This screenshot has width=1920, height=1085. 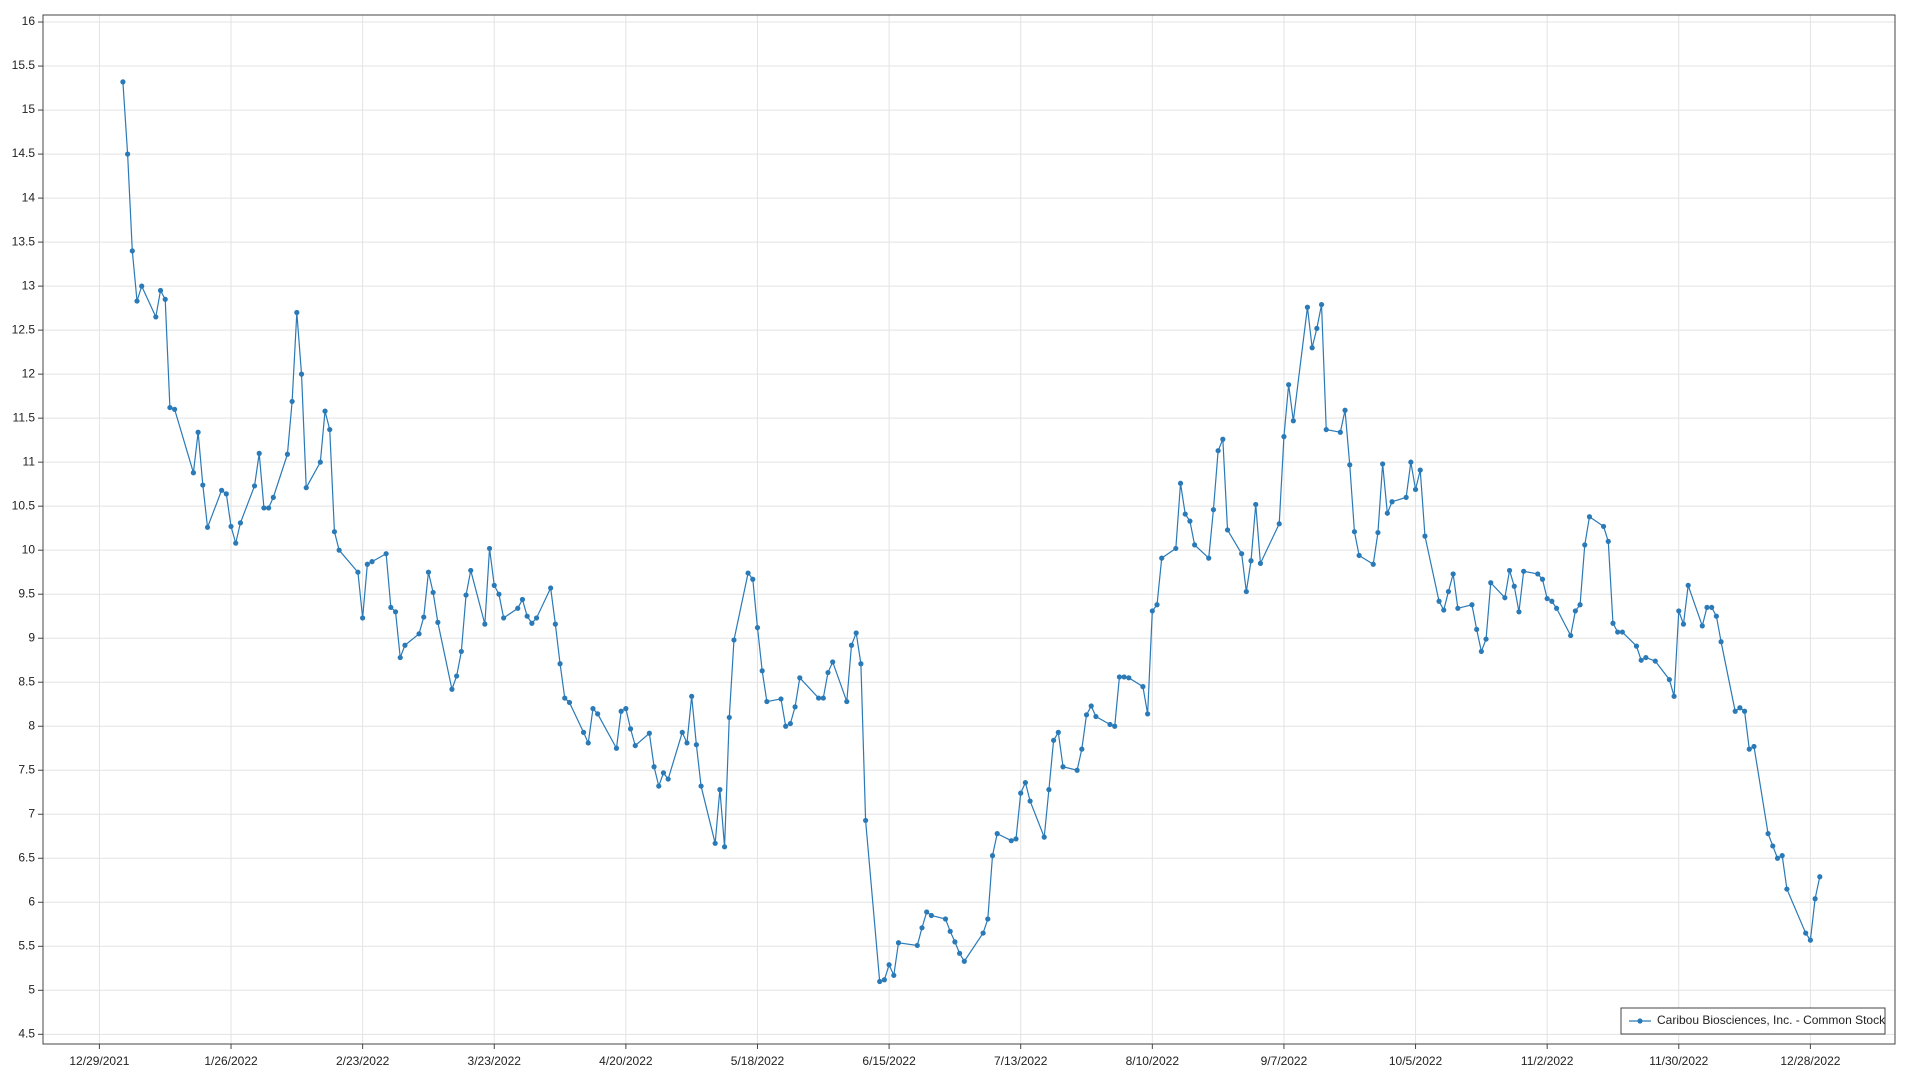 I want to click on legend-marker, so click(x=1640, y=1021).